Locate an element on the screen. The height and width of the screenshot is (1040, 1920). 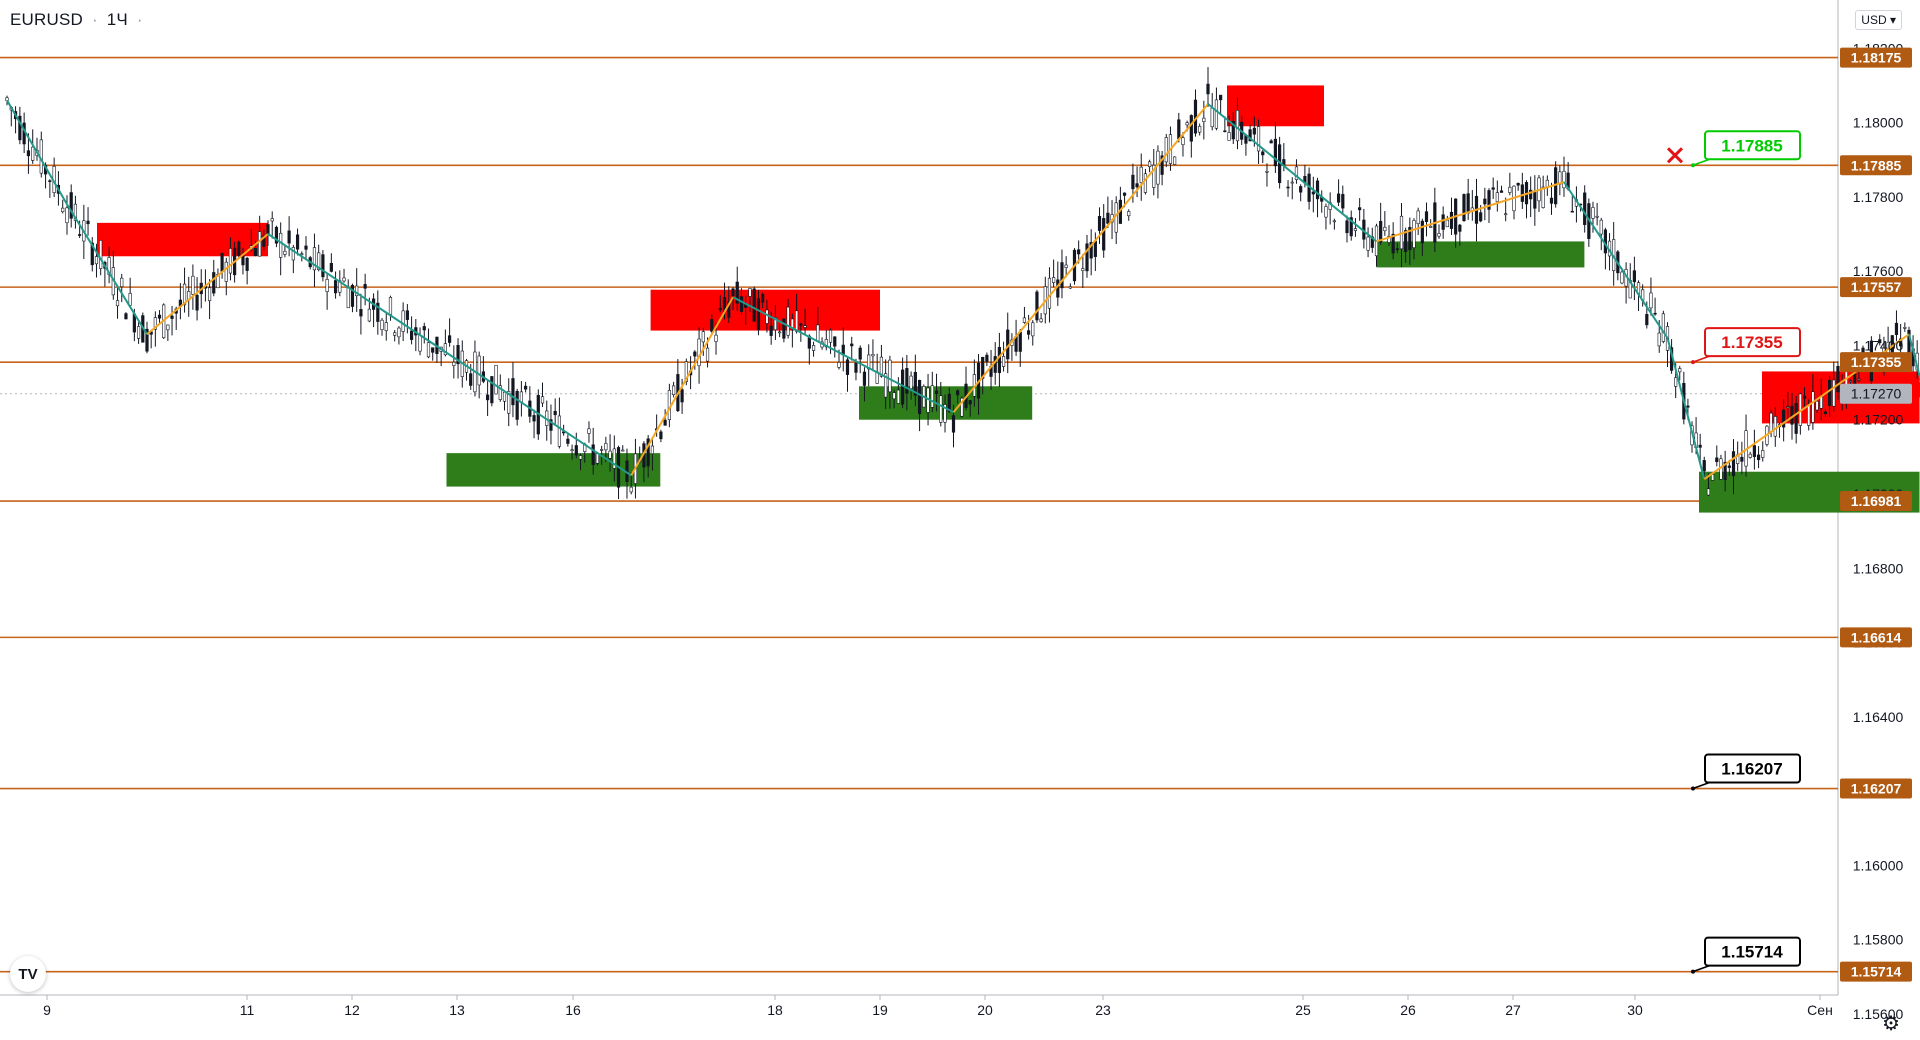
price-tick-label: 1.16000 is located at coordinates (1878, 865).